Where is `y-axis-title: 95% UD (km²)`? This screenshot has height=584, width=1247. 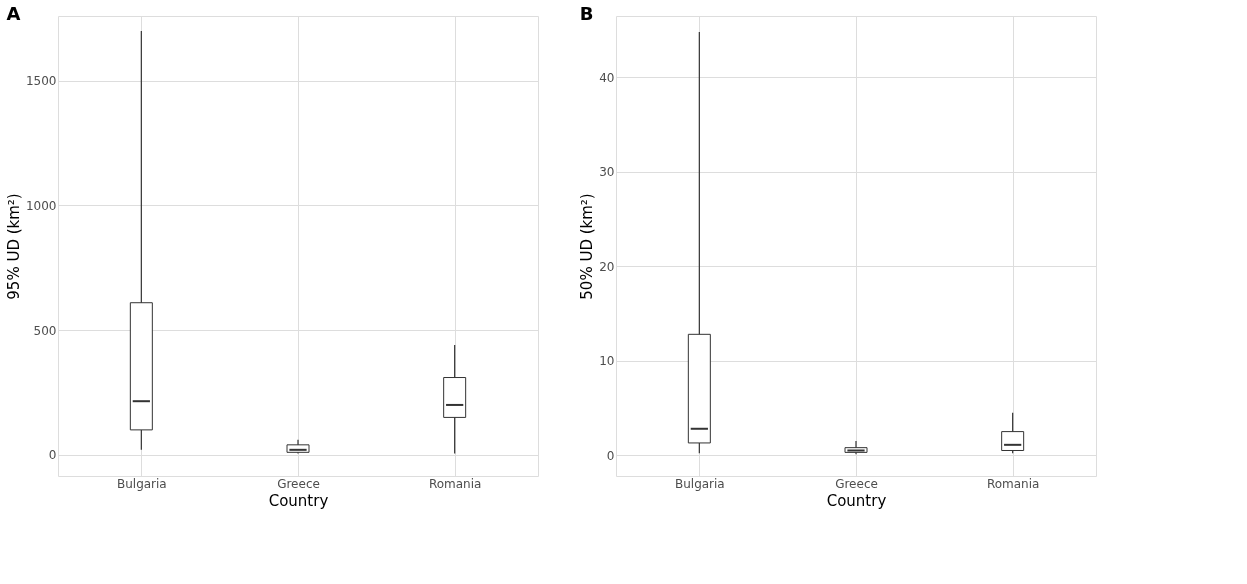 y-axis-title: 95% UD (km²) is located at coordinates (13, 246).